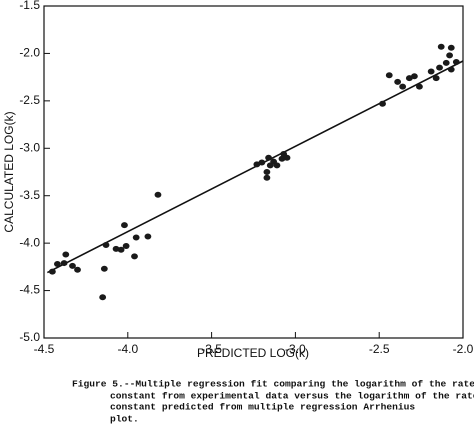 Image resolution: width=474 pixels, height=434 pixels. Describe the element at coordinates (44, 349) in the screenshot. I see `x-tick-label: -4.5` at that location.